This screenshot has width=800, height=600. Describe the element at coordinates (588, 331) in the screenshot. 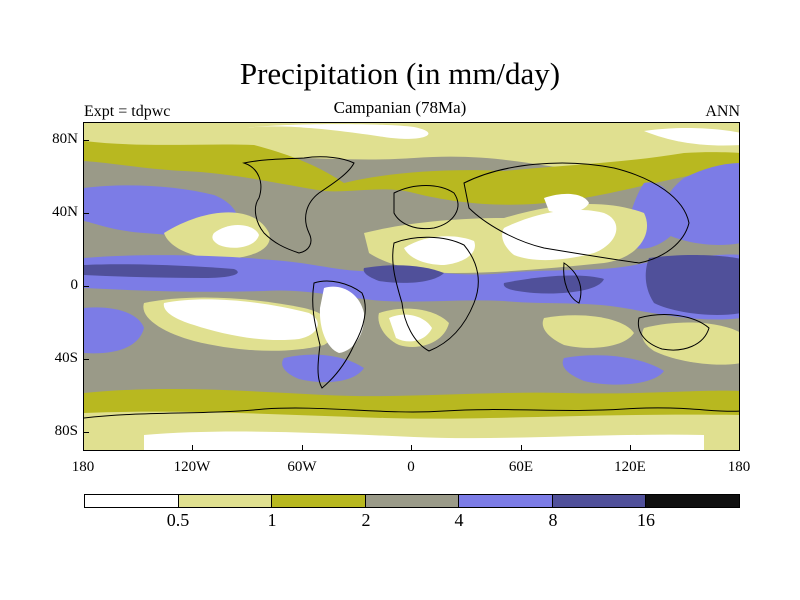

I see `indian-ocean-dry-zone` at that location.